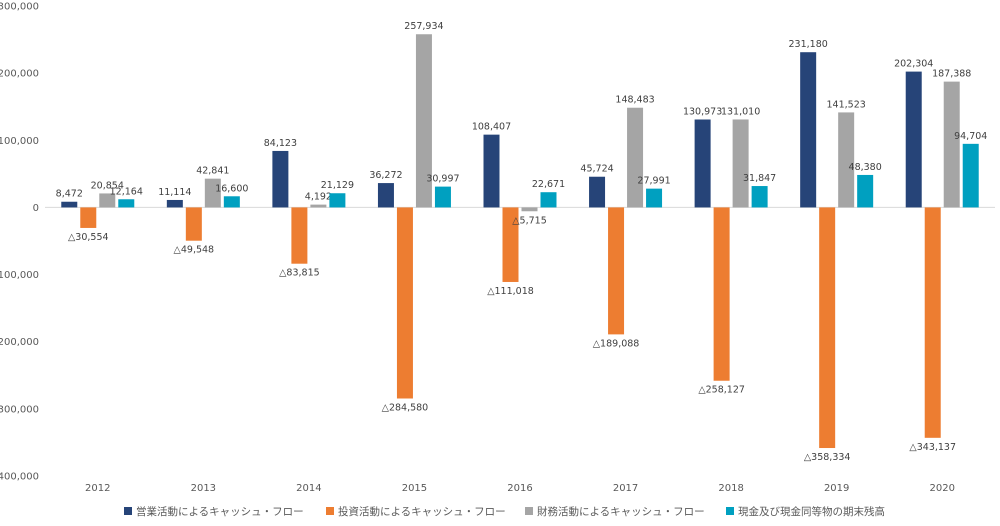 The height and width of the screenshot is (526, 1000). I want to click on data-label: 94,704, so click(970, 136).